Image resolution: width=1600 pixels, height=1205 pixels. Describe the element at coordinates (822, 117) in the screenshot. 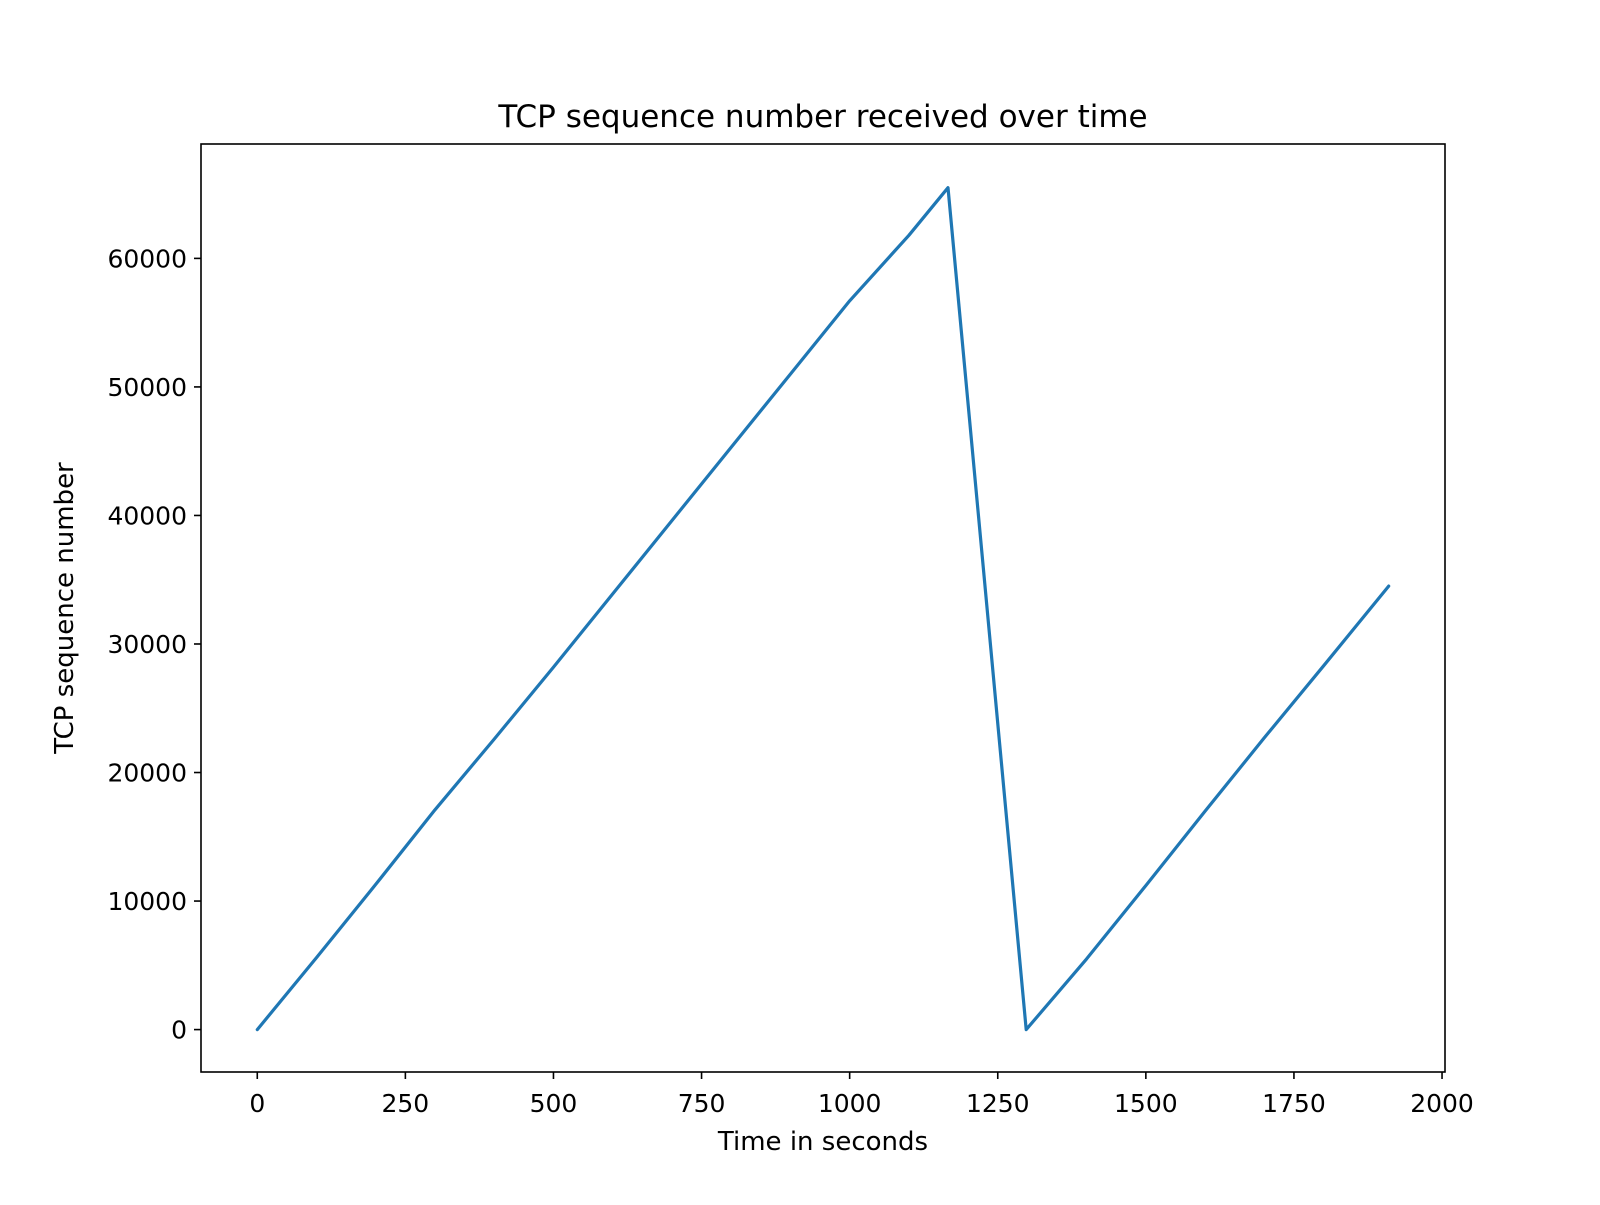

I see `chart-title: TCP sequence number received over time` at that location.